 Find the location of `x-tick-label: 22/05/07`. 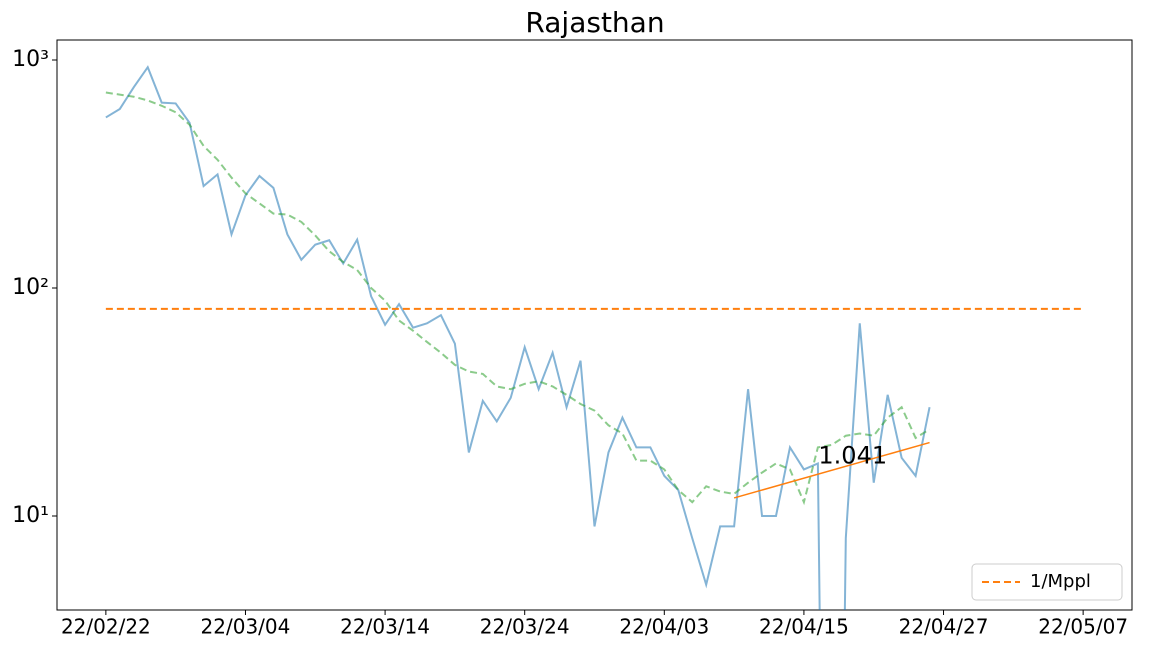

x-tick-label: 22/05/07 is located at coordinates (1083, 627).